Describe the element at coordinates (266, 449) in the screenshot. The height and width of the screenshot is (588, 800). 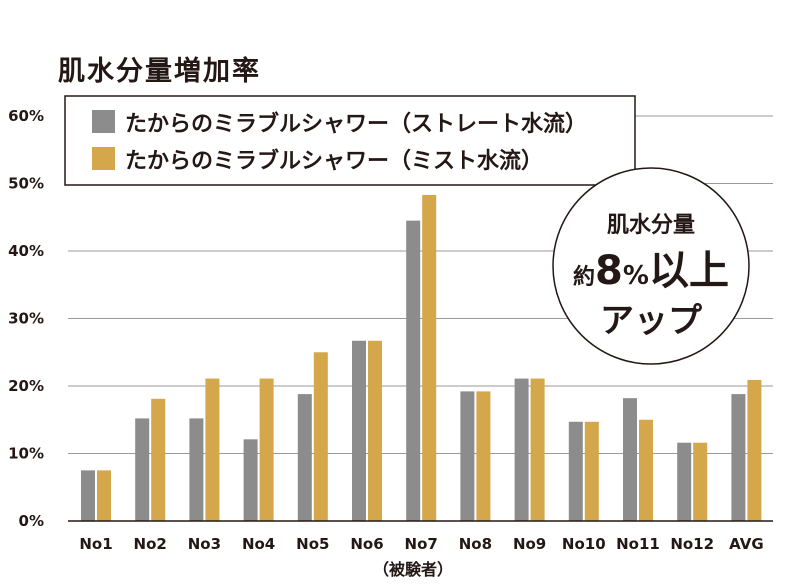
I see `bar-mist-no4` at that location.